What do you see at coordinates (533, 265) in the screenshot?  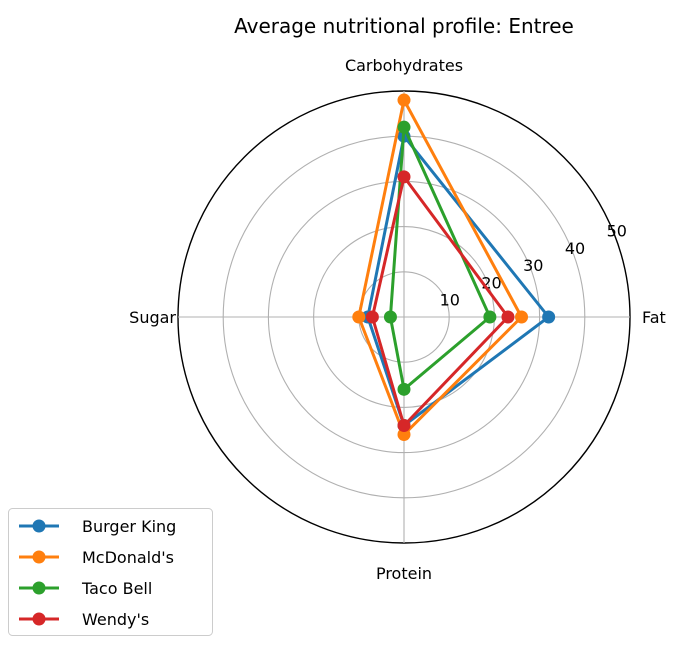 I see `radial-tick-label: 30` at bounding box center [533, 265].